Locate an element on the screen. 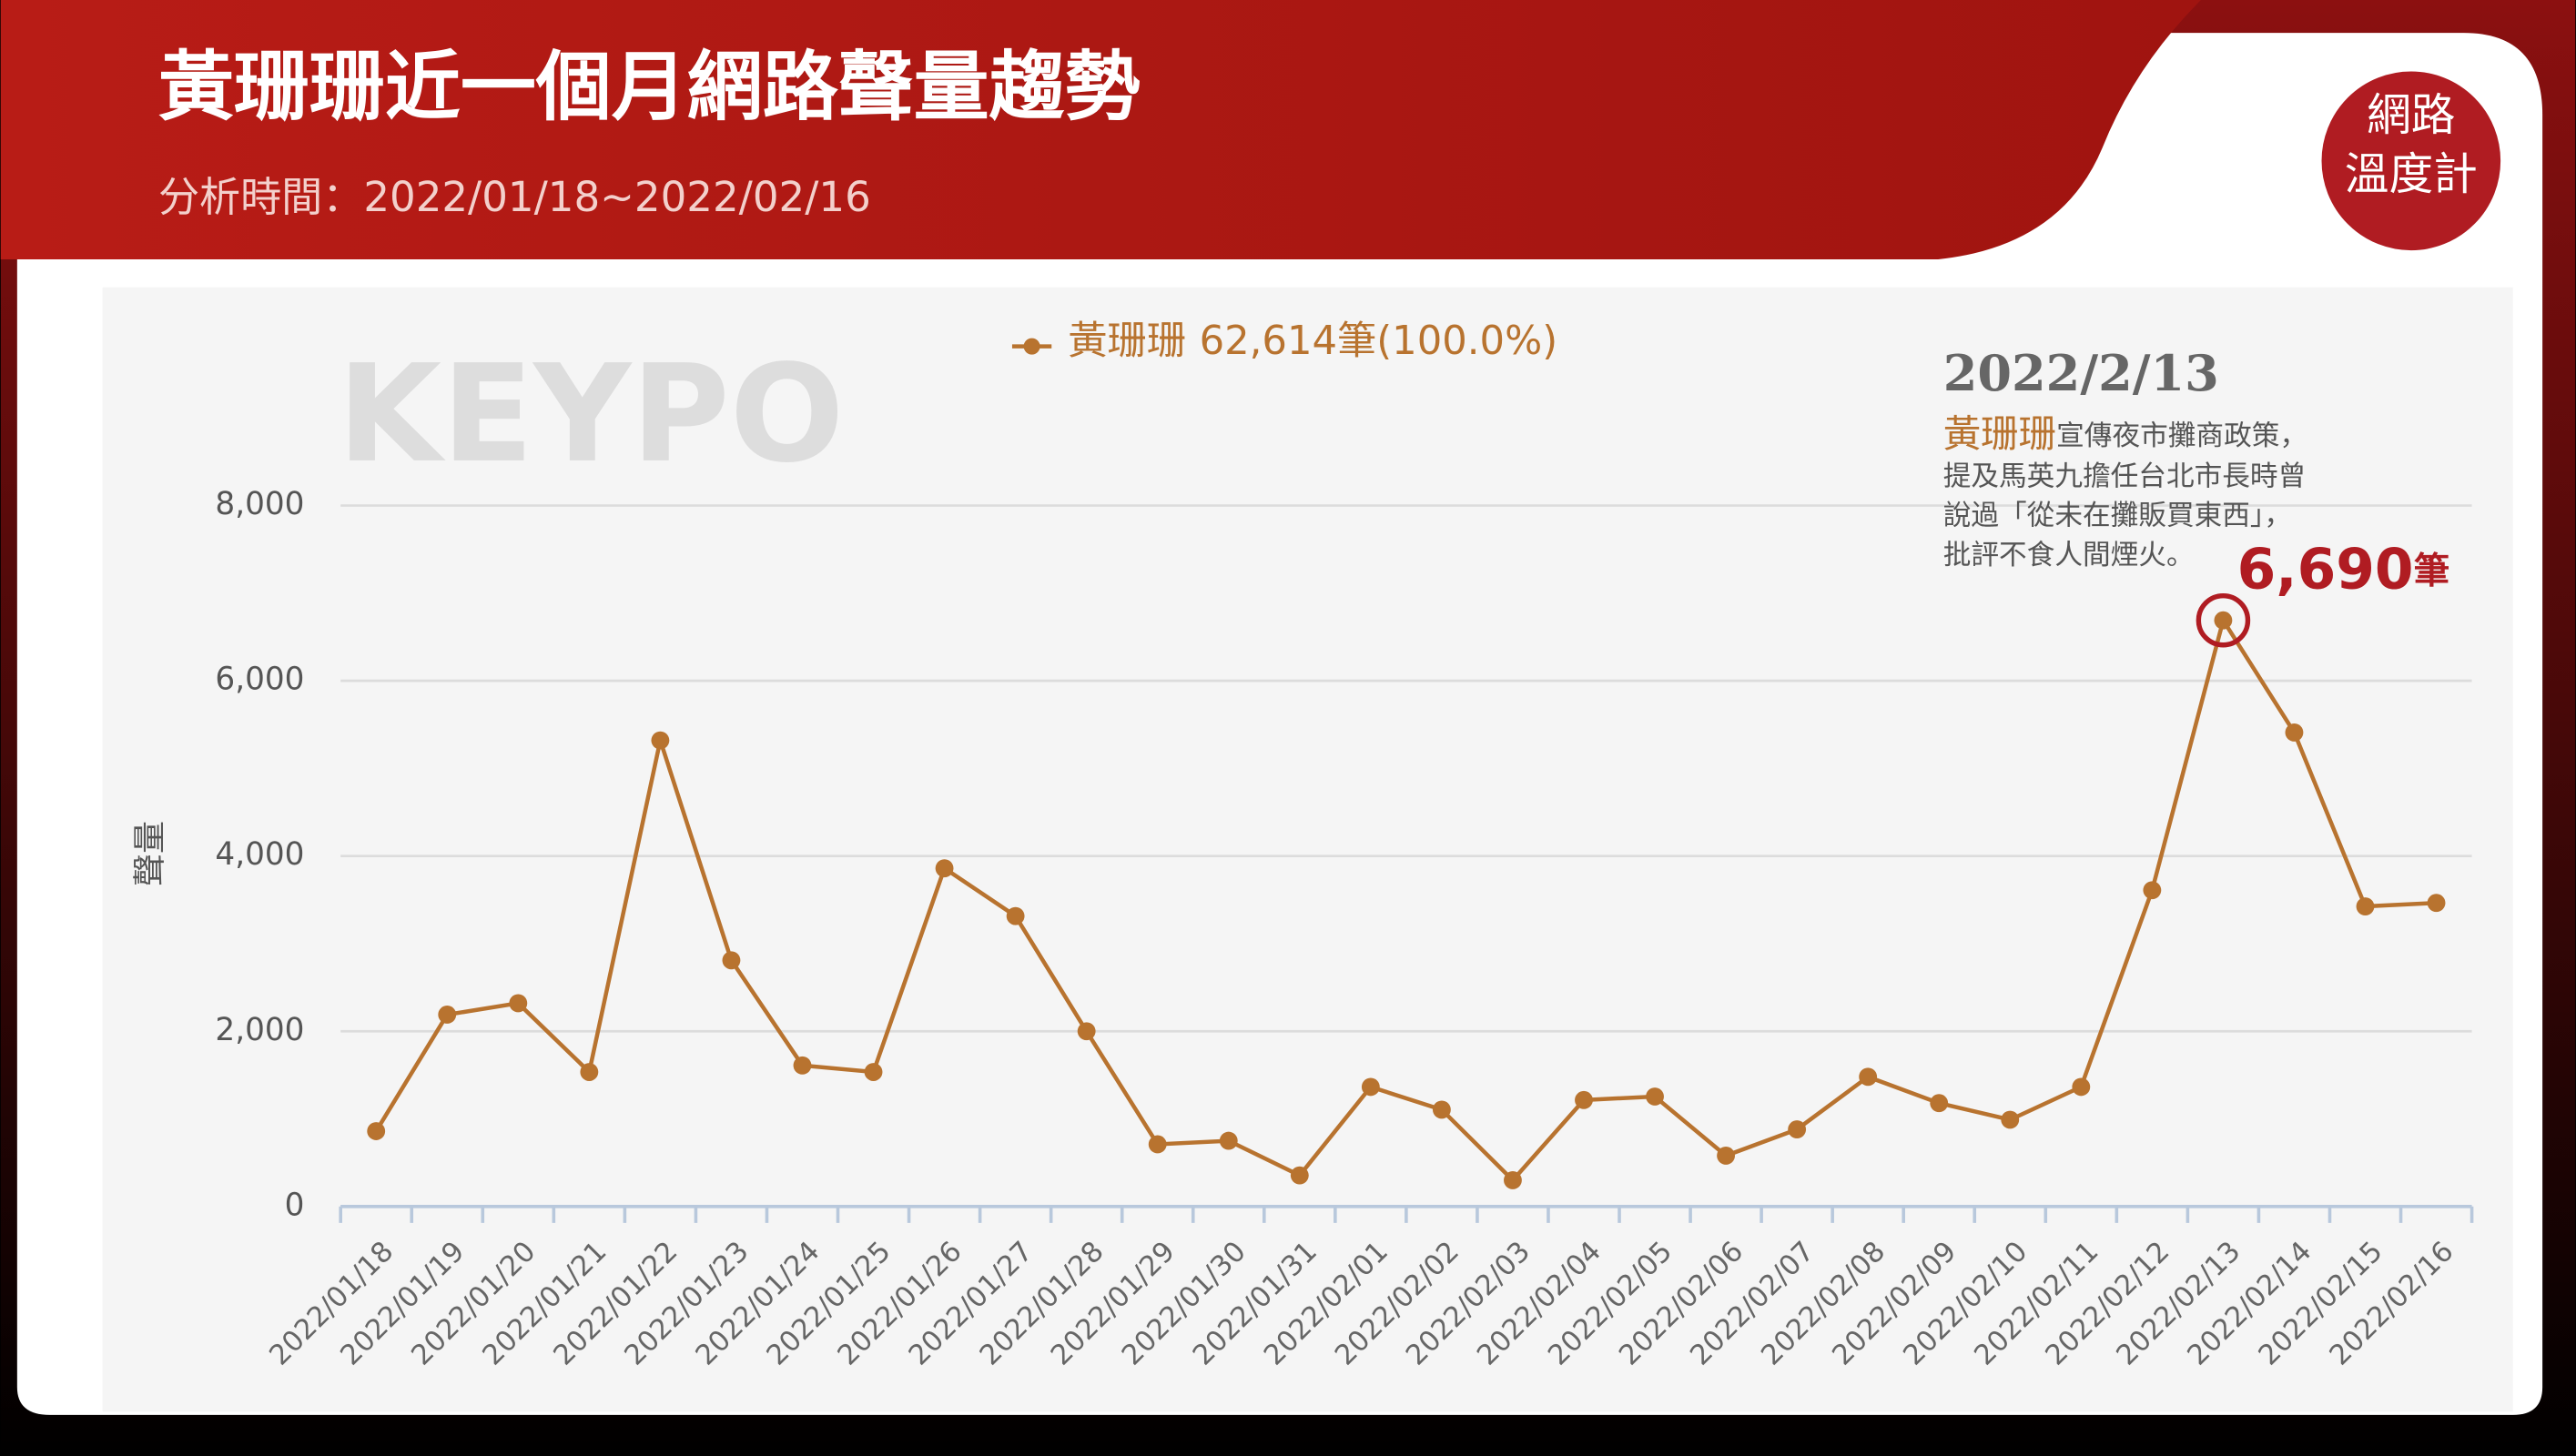  y-tick-label: 8,000 is located at coordinates (259, 504).